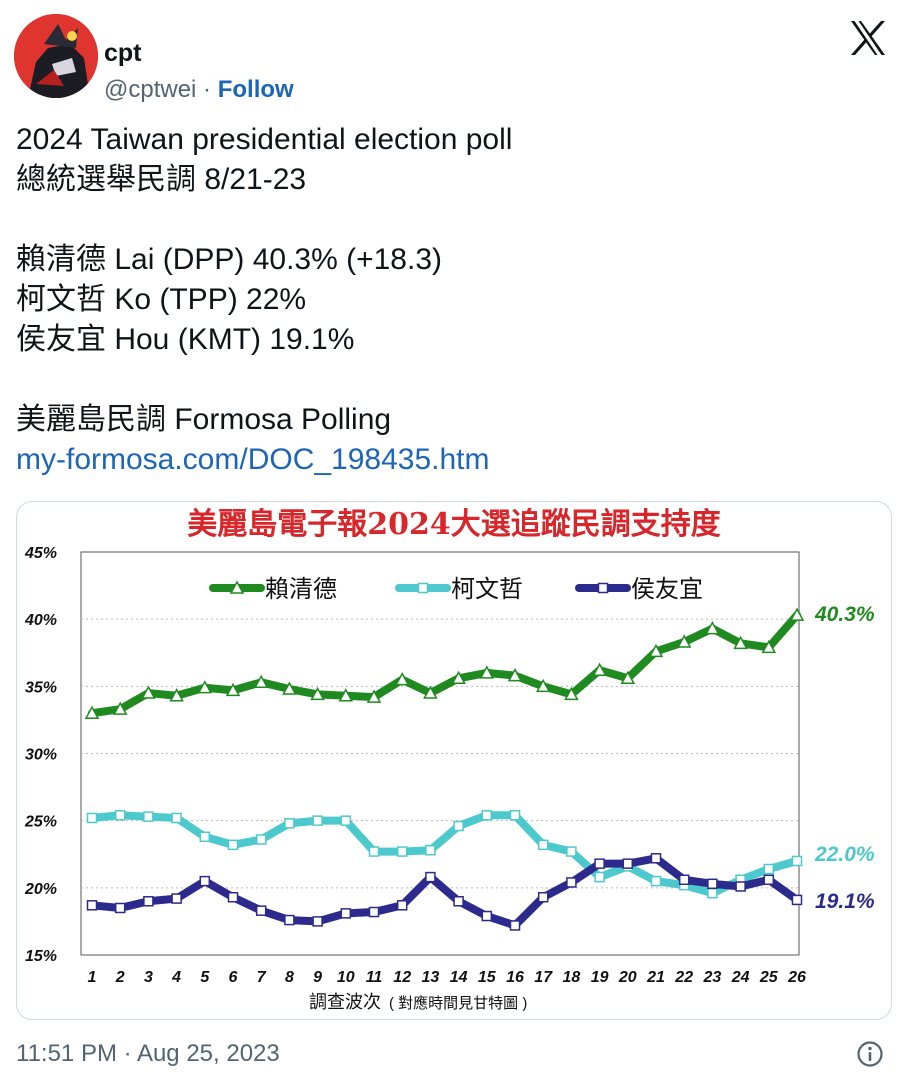  Describe the element at coordinates (769, 977) in the screenshot. I see `x-tick-label: 25` at that location.